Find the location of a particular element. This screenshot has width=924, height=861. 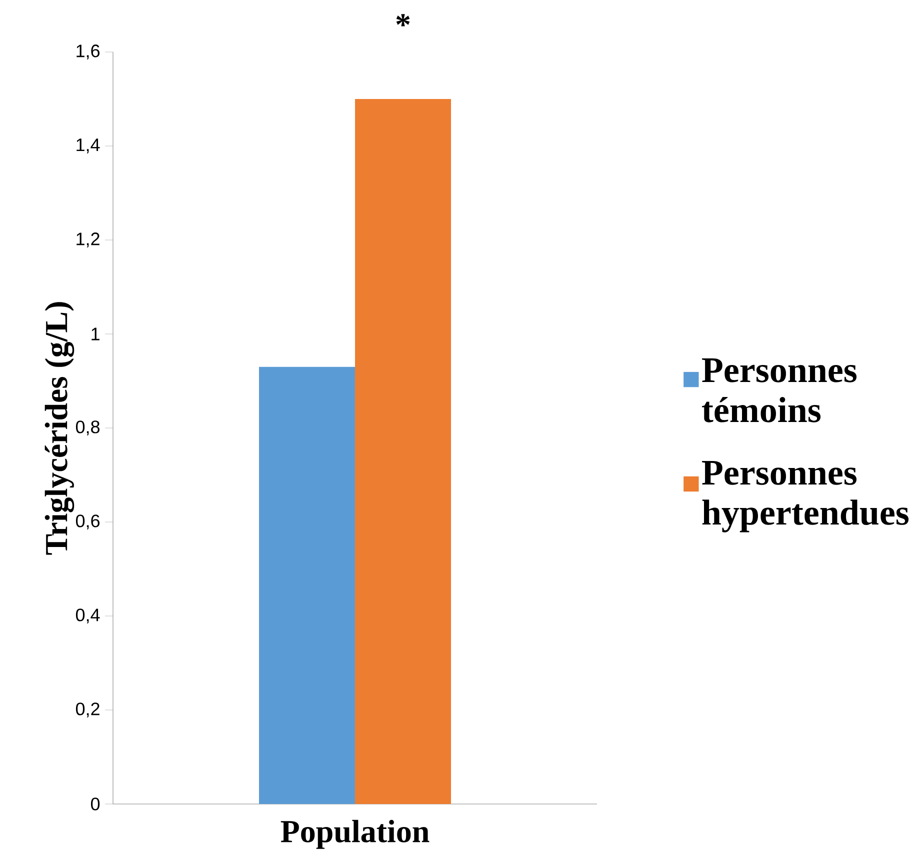

y-tick-label: 1,2 is located at coordinates (88, 240).